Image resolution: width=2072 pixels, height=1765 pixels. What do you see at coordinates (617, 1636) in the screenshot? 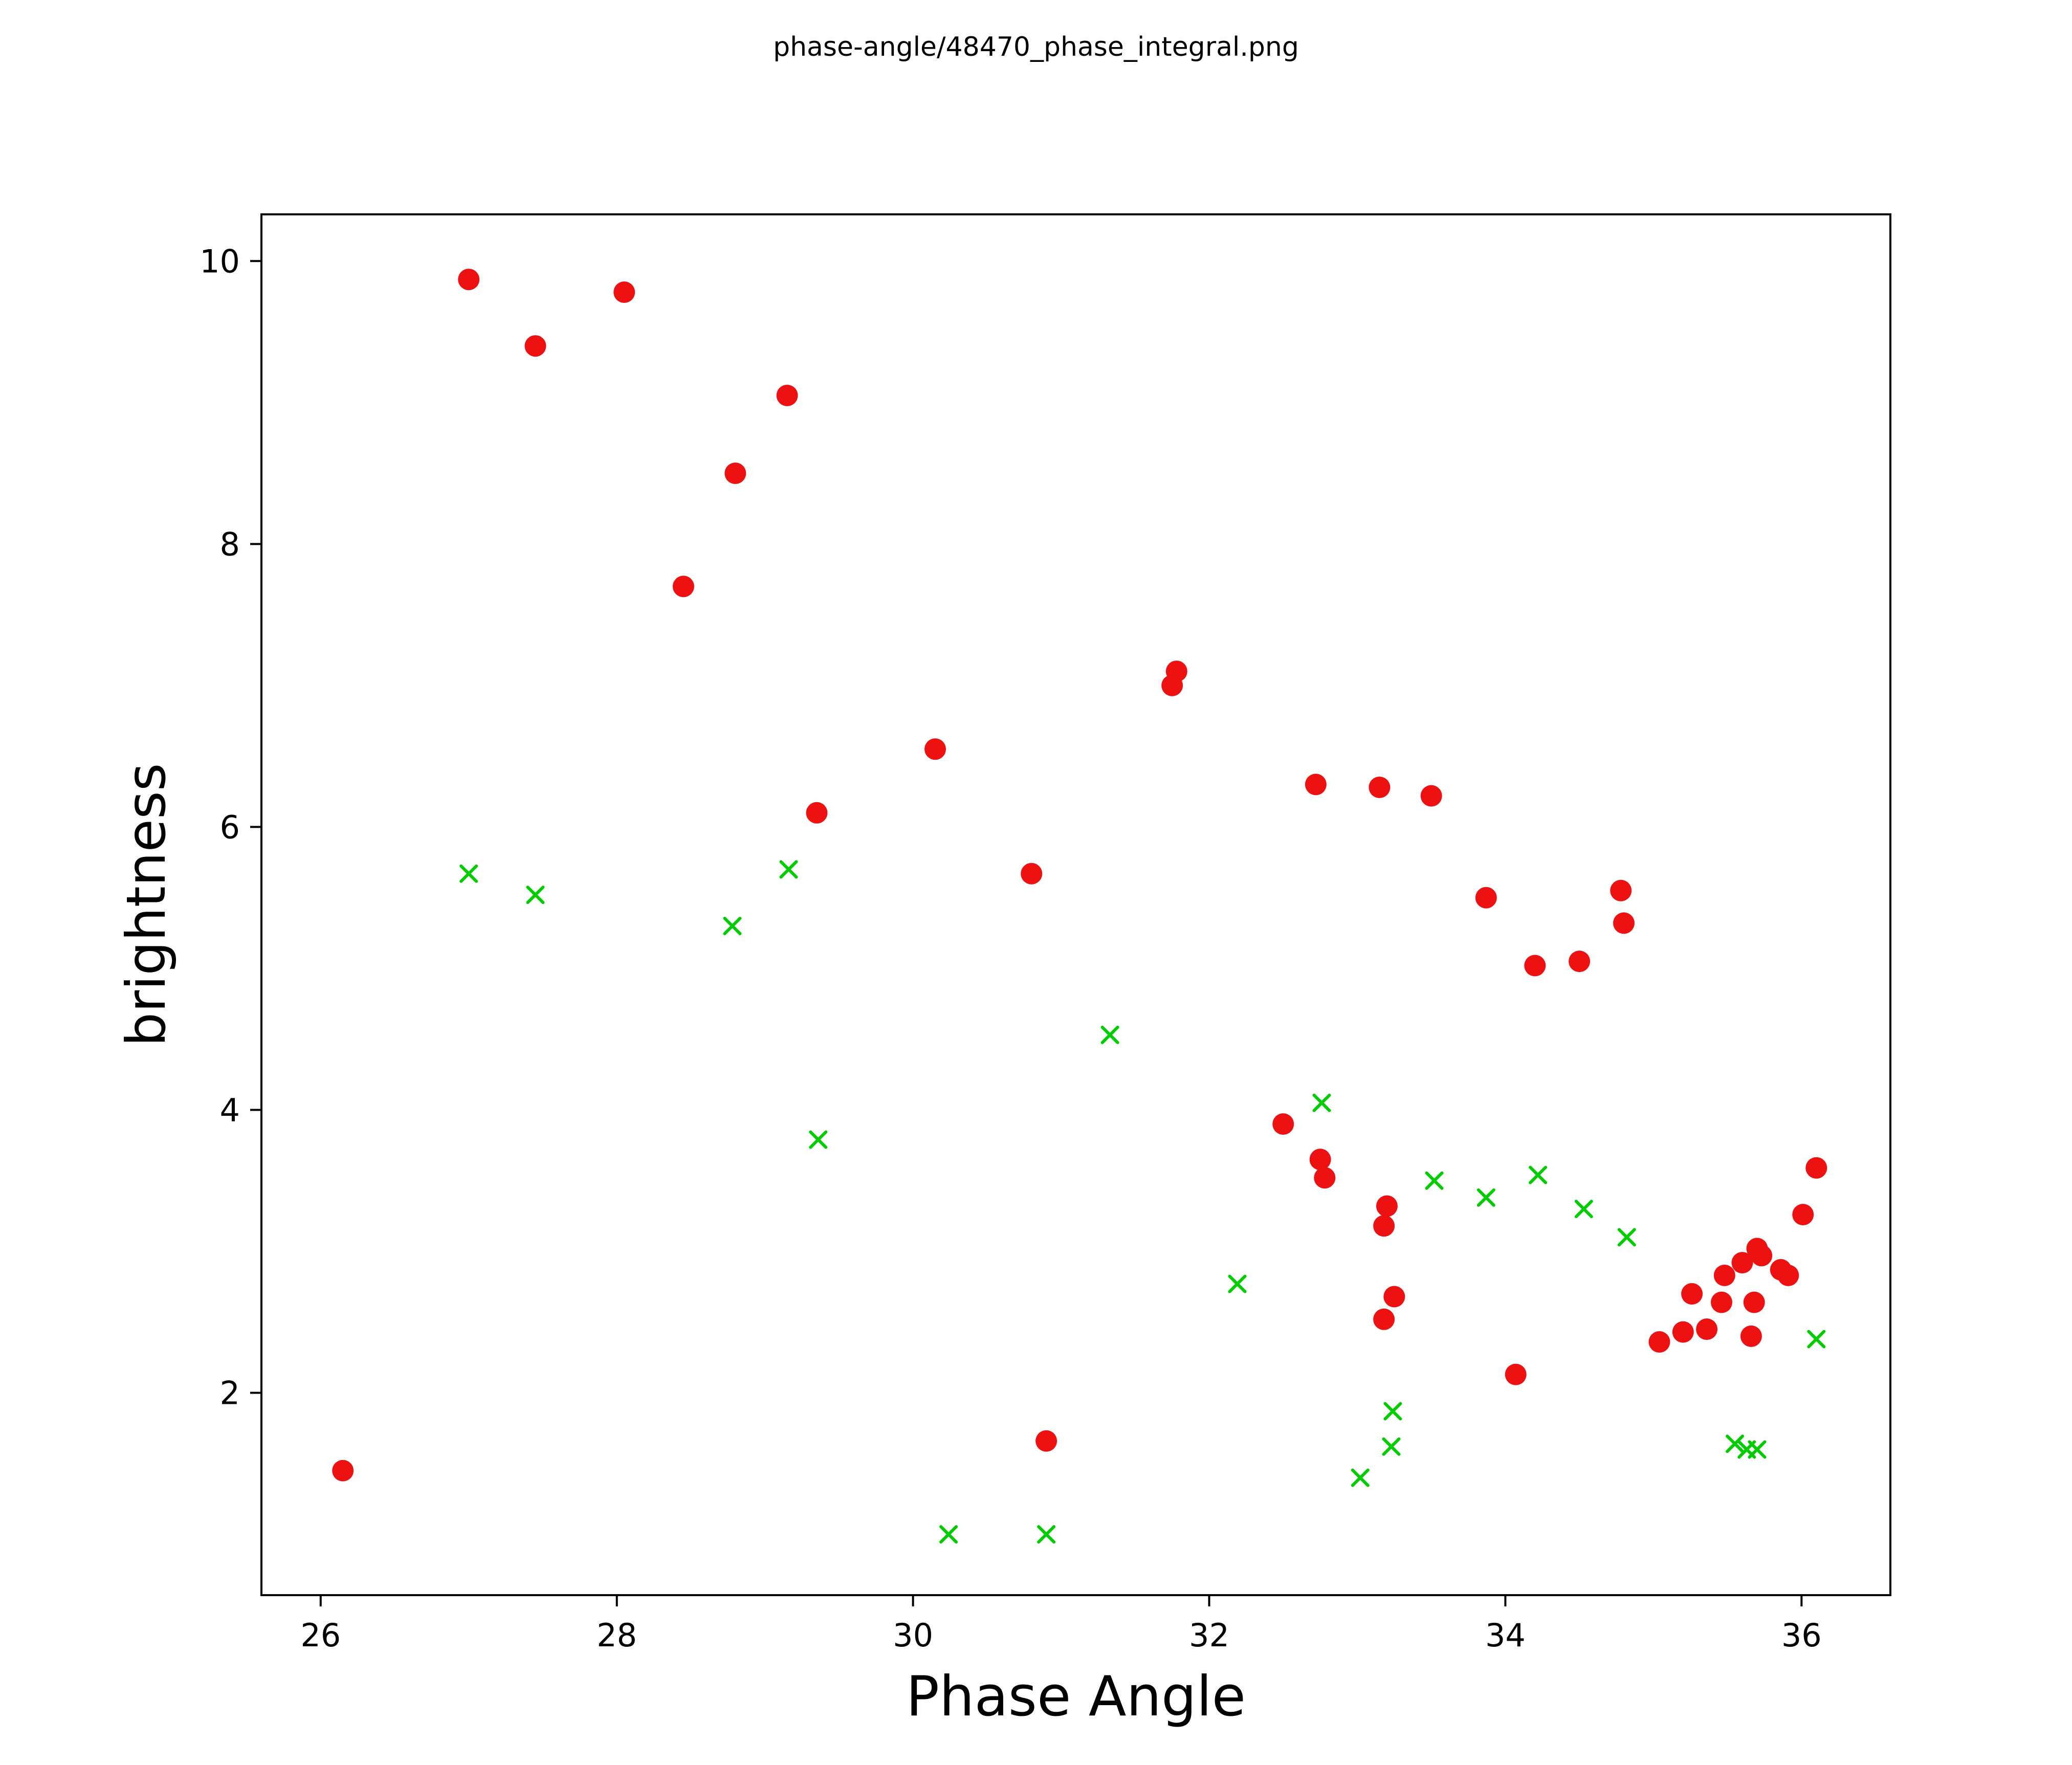
I see `x-tick-label: 28` at bounding box center [617, 1636].